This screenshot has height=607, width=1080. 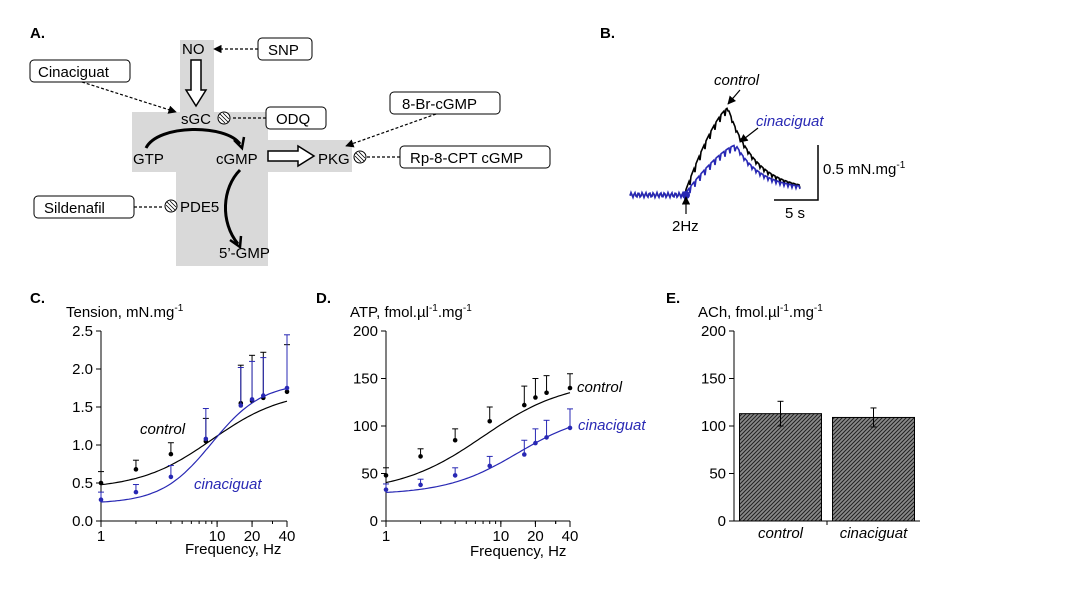 I want to click on x-tick-label: 10, so click(x=217, y=536).